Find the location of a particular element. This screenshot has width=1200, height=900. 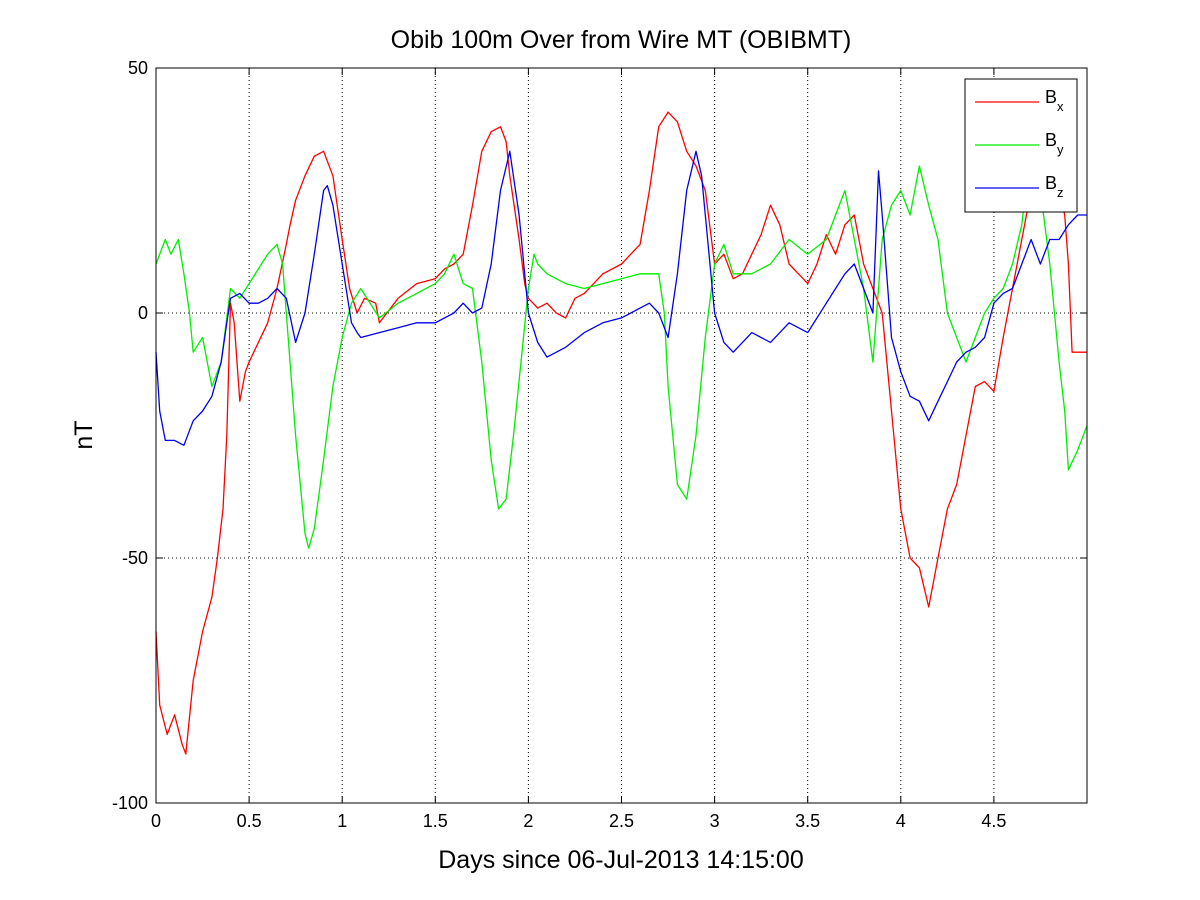

y-tick-label: 50 is located at coordinates (138, 68).